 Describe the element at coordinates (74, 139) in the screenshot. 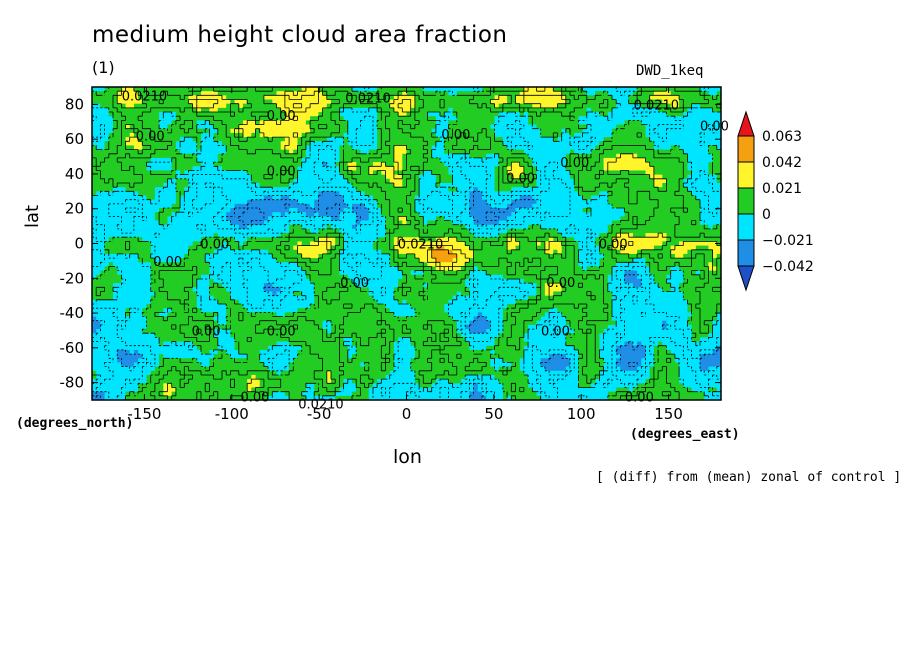

I see `y-tick-label: 60` at that location.